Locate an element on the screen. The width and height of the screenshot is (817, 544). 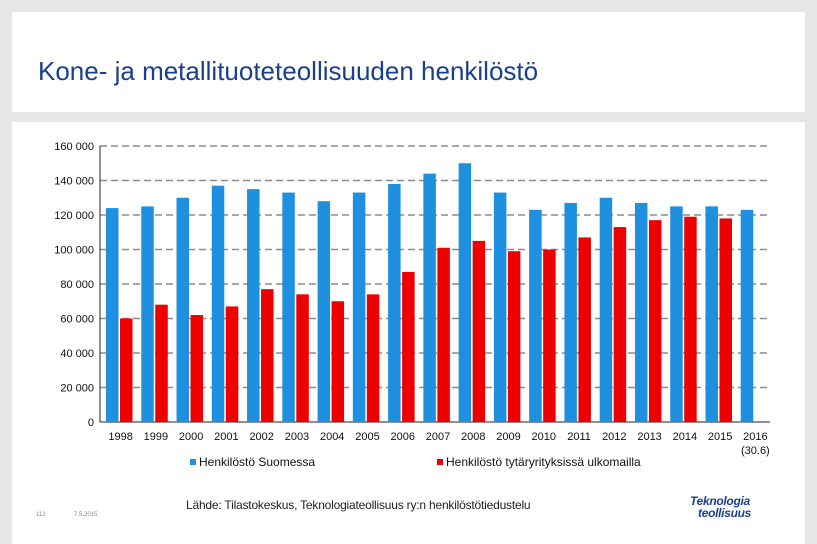
x-tick-label: 2007 is located at coordinates (438, 437).